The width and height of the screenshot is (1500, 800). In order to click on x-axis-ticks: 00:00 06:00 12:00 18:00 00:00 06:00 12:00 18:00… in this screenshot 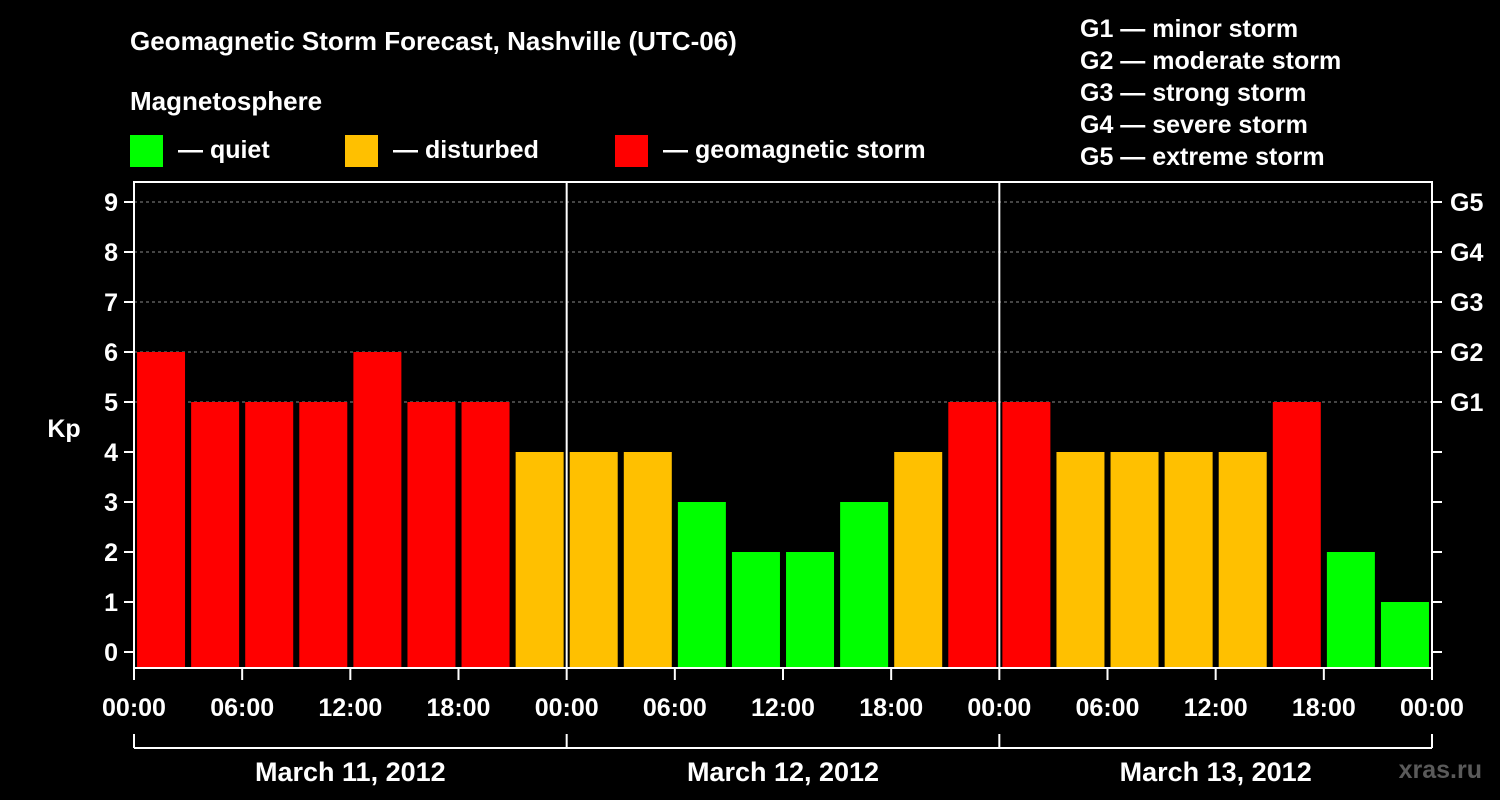, I will do `click(783, 695)`.